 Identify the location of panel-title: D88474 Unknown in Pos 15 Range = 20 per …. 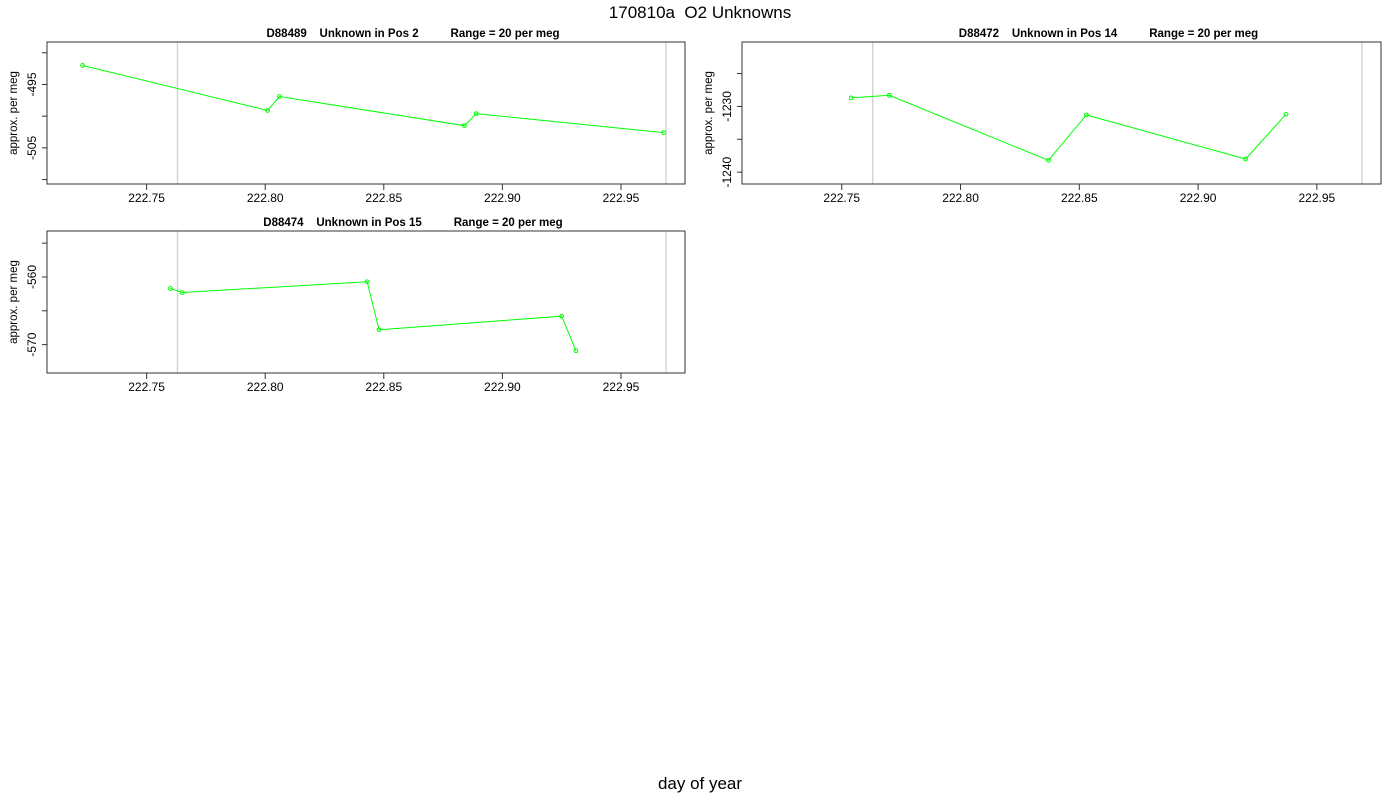
(412, 223).